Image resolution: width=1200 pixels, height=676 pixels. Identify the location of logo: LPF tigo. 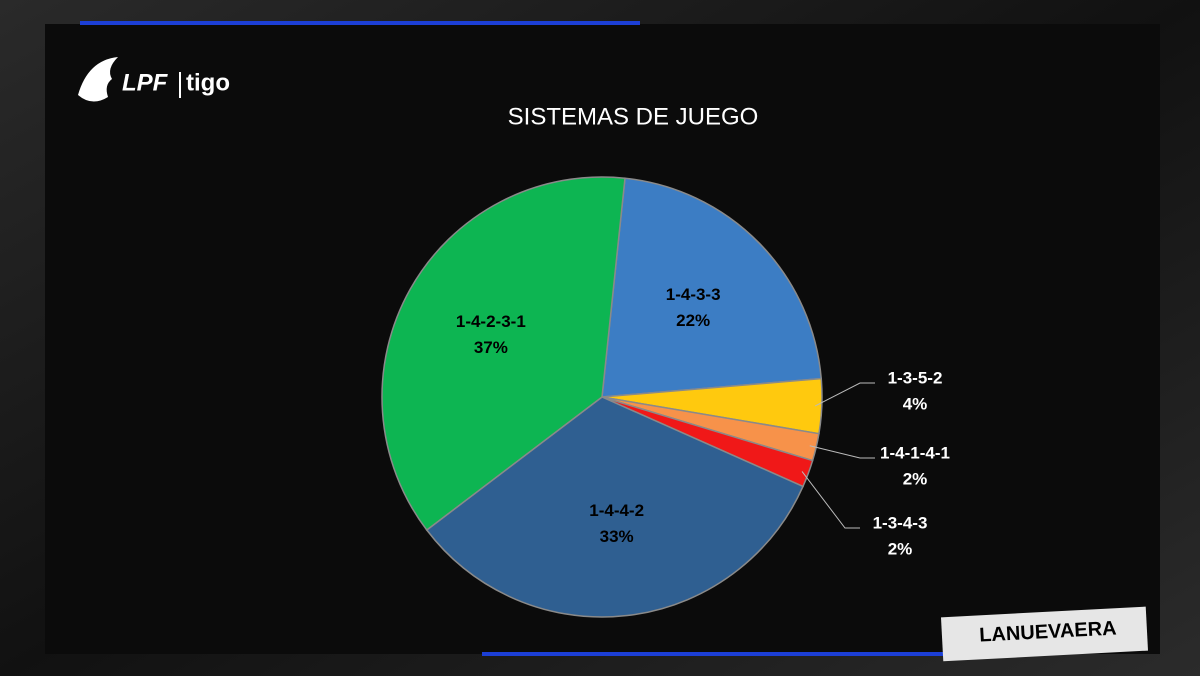
(154, 79).